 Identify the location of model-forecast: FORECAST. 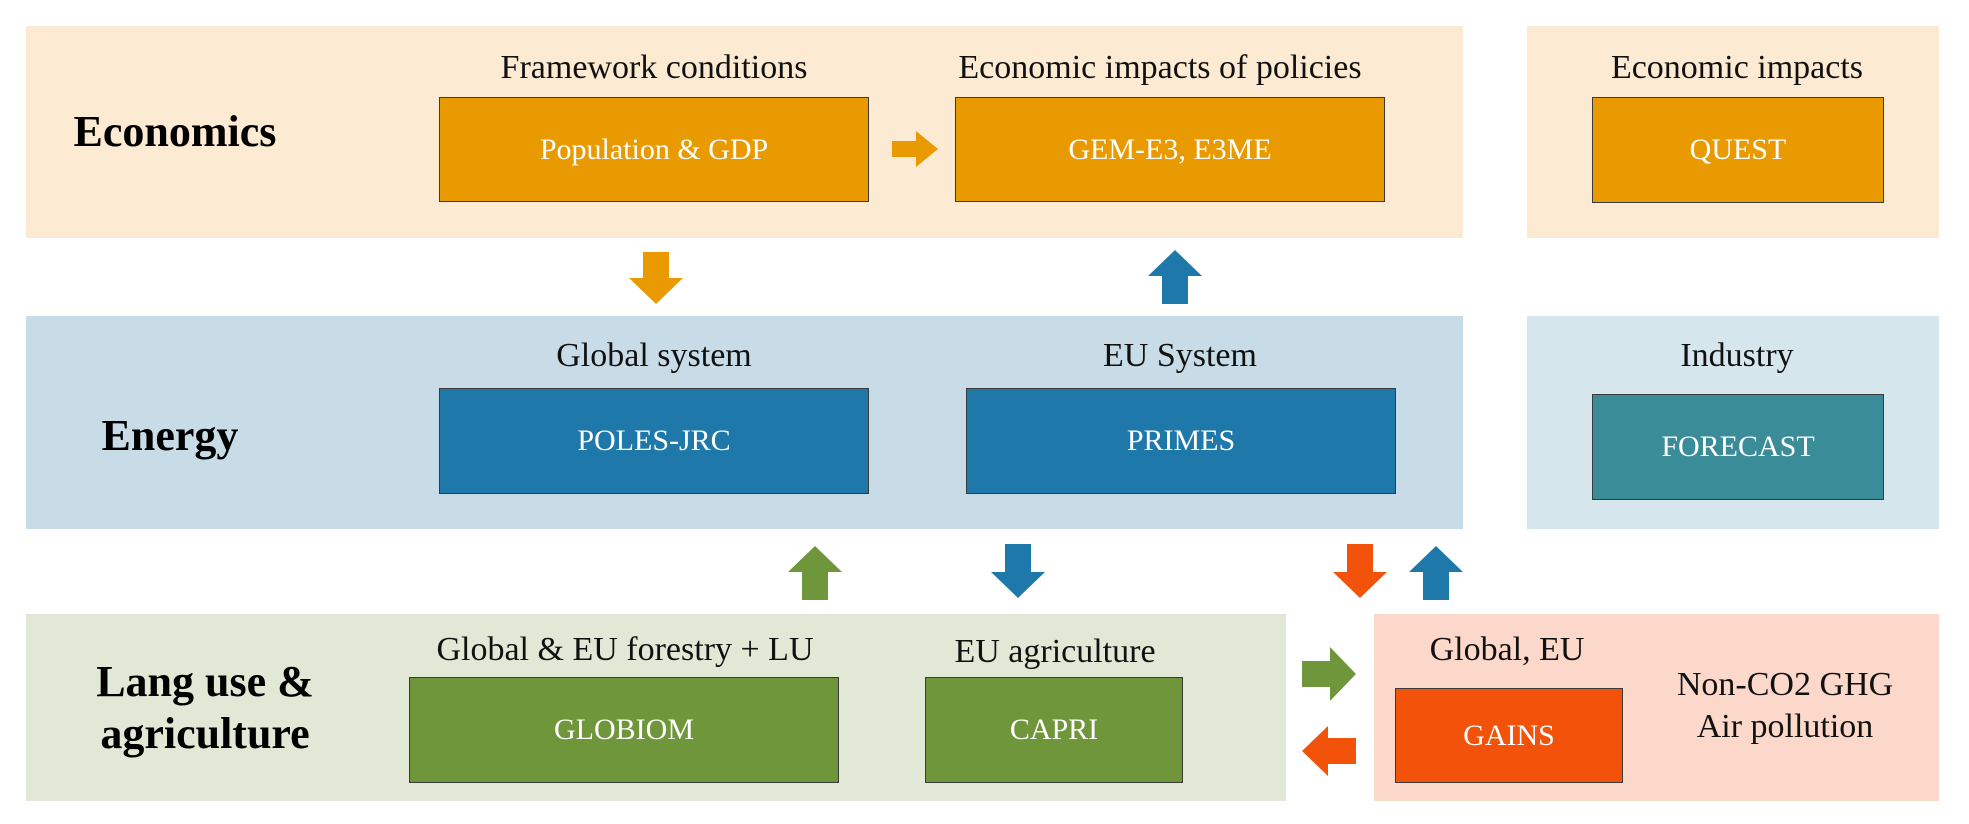
(1738, 447).